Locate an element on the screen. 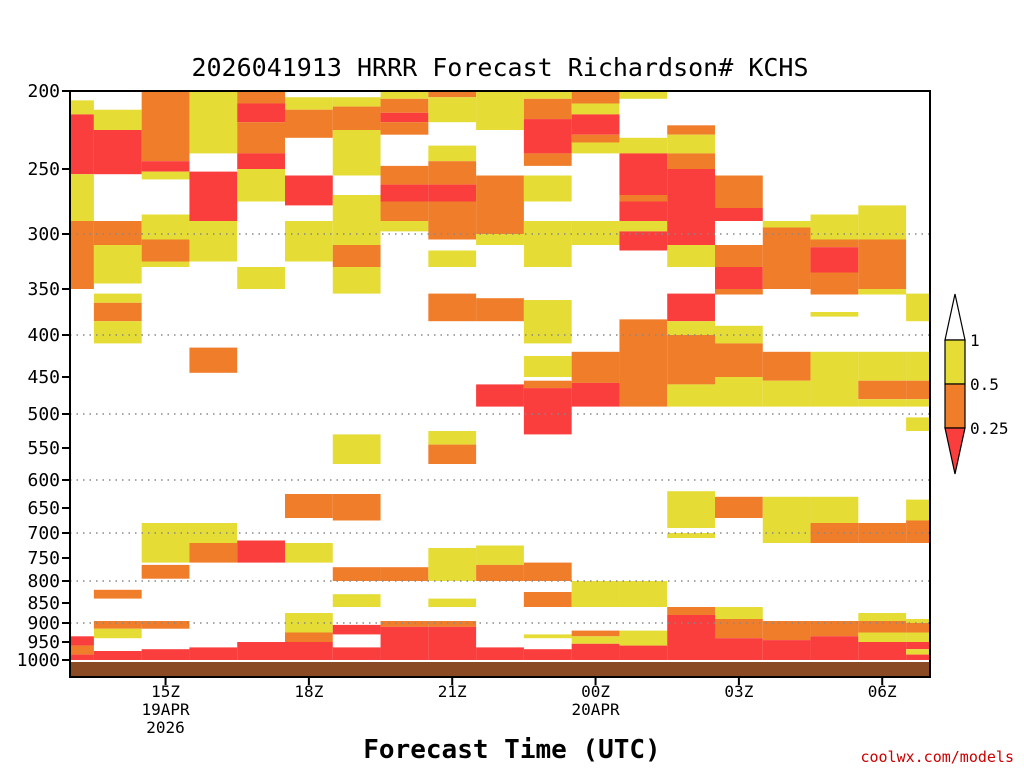  y-tick-label: 900 is located at coordinates (43, 623).